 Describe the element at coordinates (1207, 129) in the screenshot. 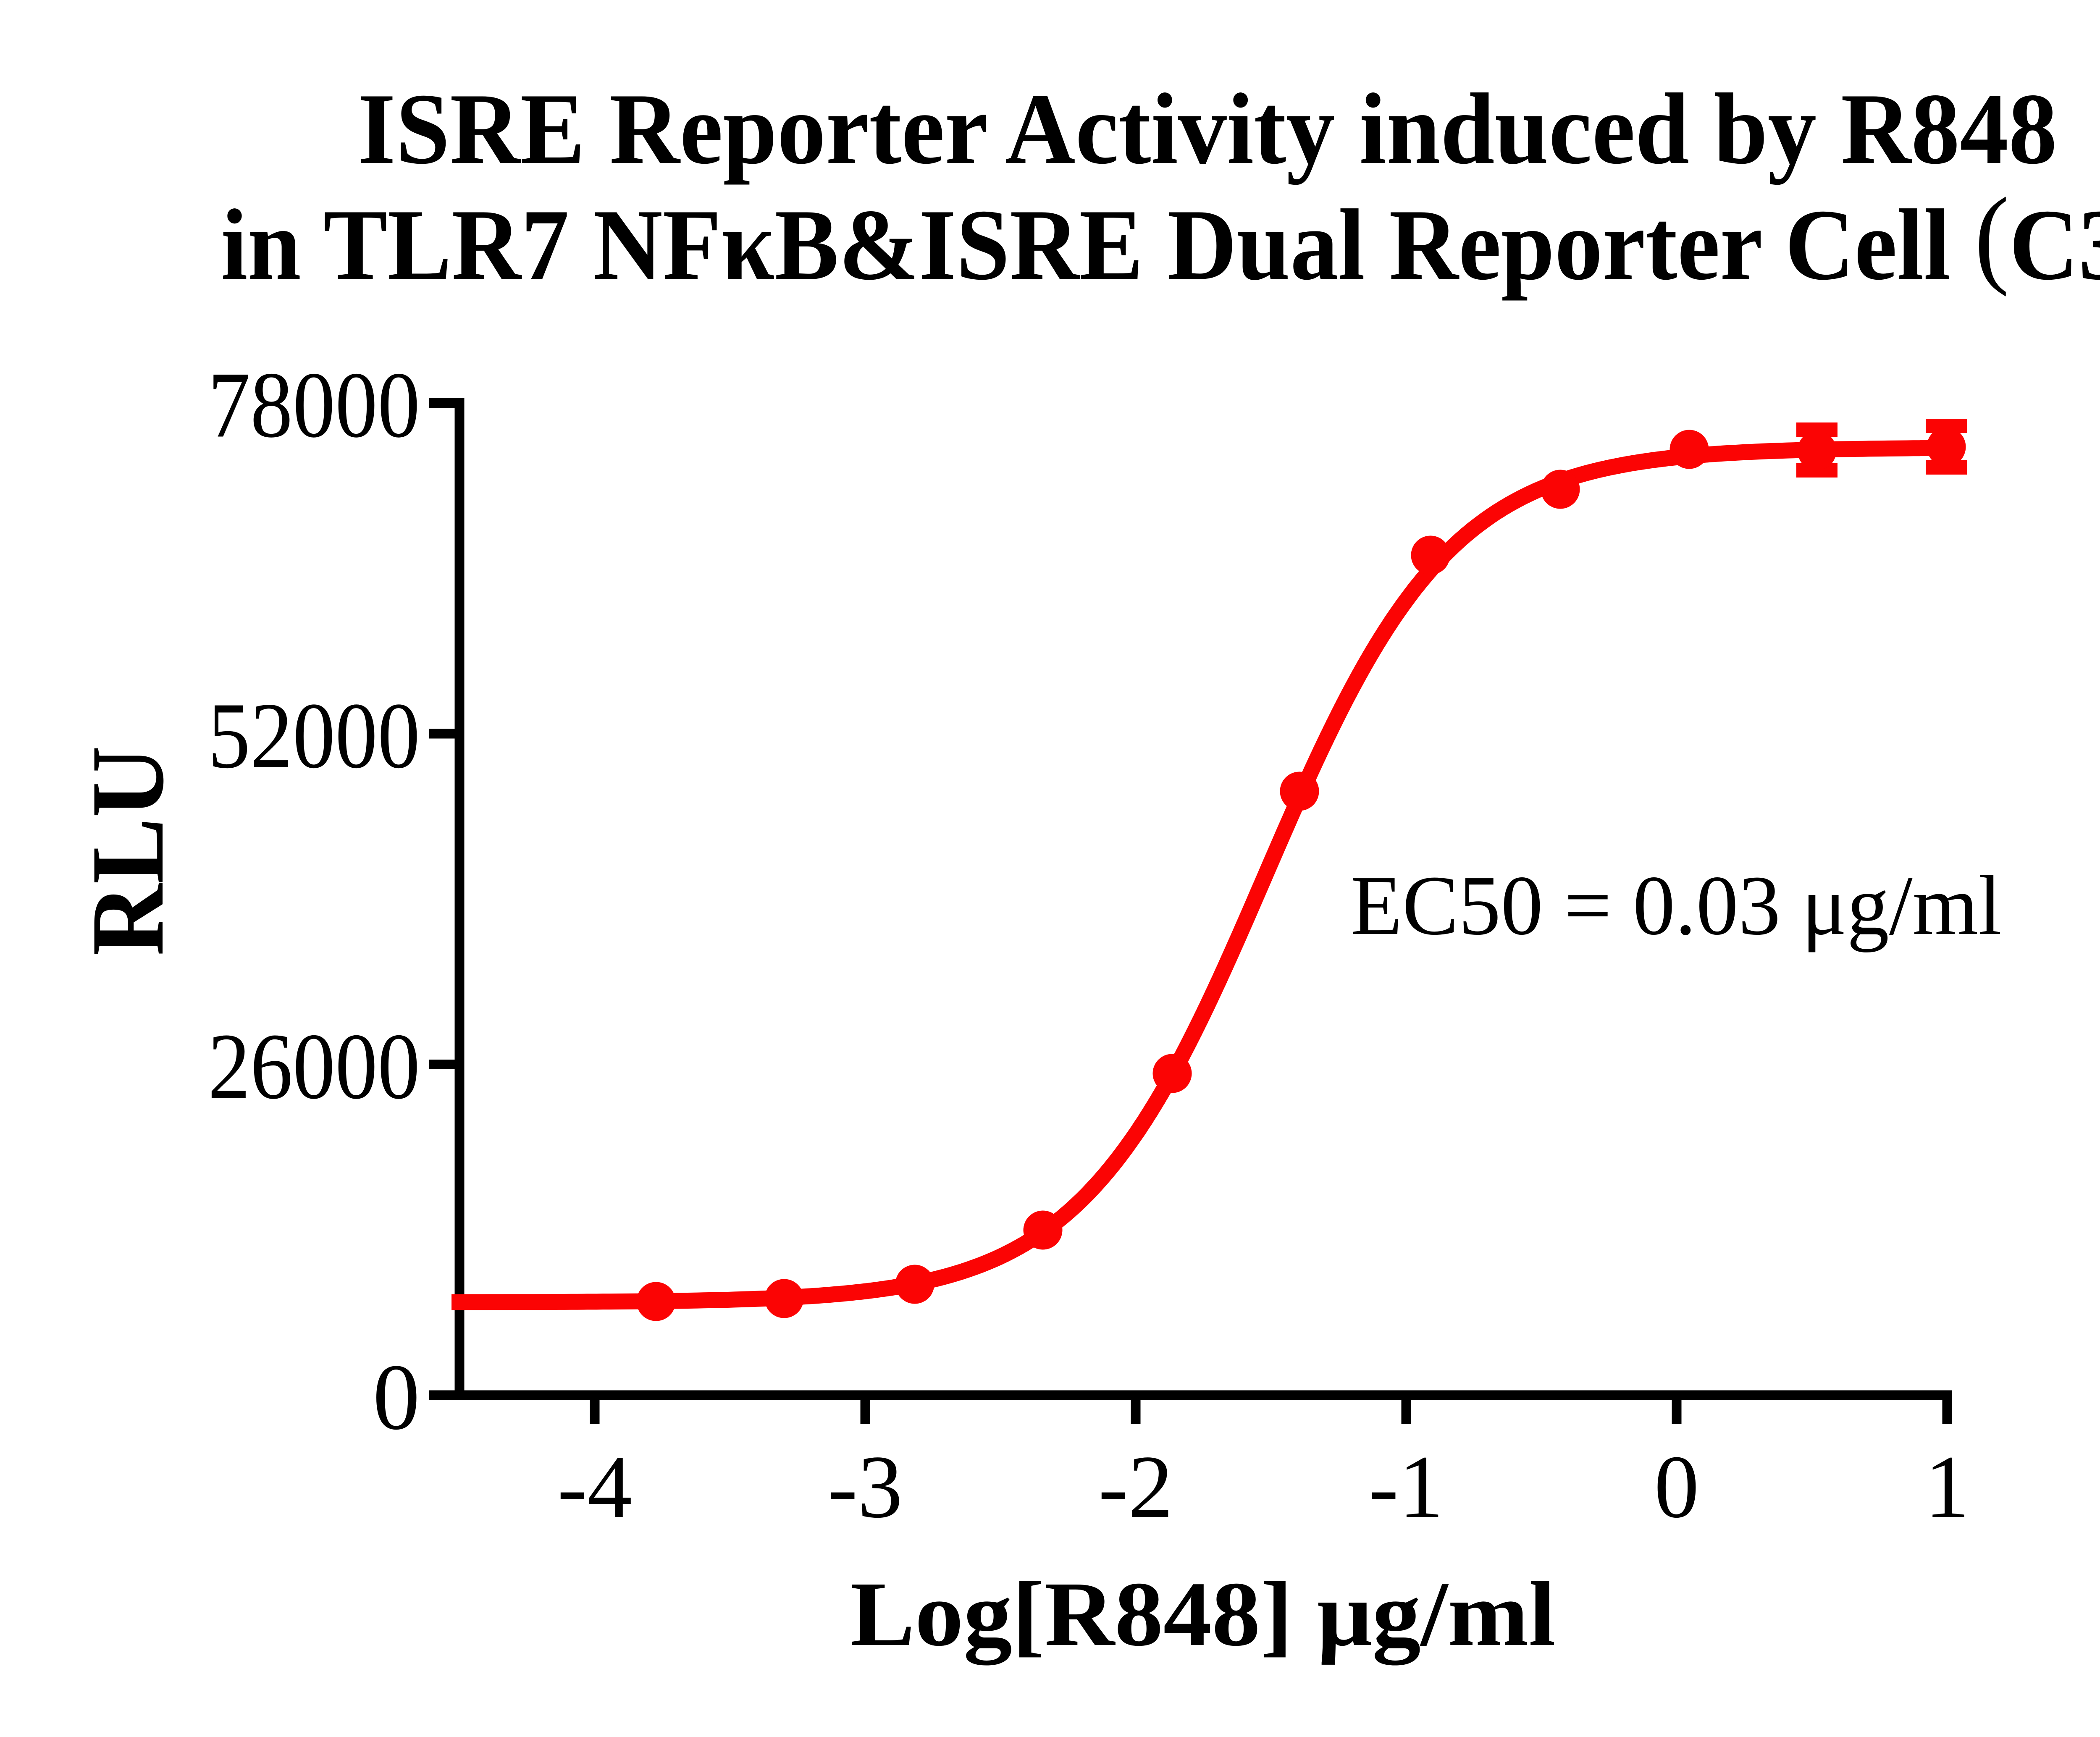

I see `svg-text:ISRE Reporter Activity induced: ISRE Reporter Activity induced by R848` at that location.